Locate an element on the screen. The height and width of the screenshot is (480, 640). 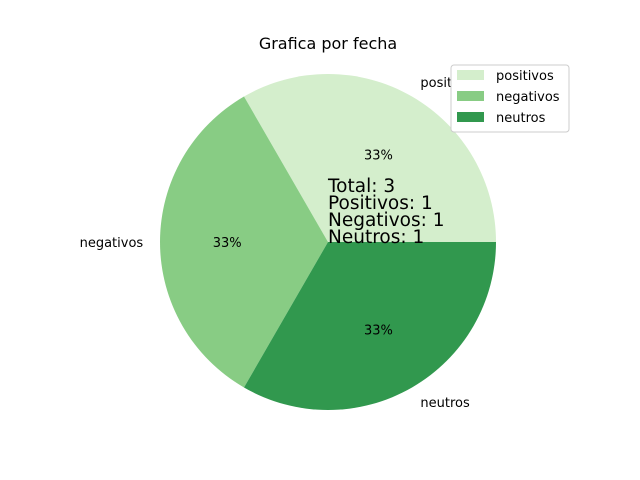
percent-label-negativos: 33% is located at coordinates (227, 243).